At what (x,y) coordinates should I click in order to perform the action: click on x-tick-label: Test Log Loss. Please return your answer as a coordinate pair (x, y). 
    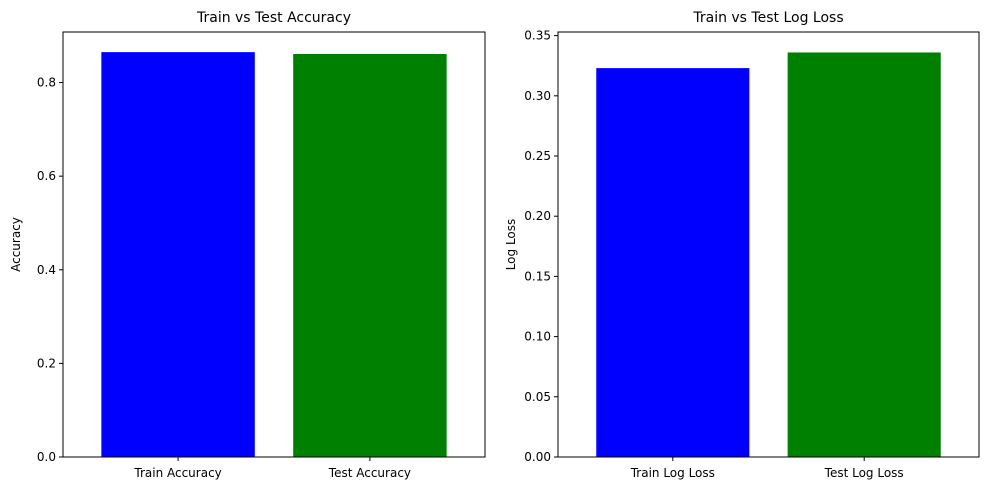
    Looking at the image, I should click on (864, 473).